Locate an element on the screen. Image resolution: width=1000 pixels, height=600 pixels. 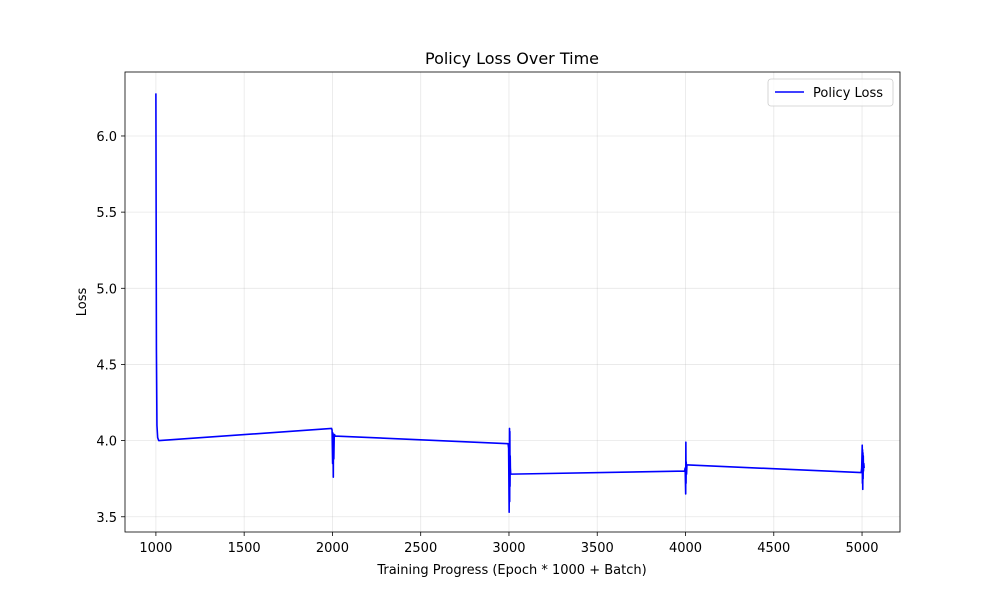
y-tick-label: 3.5 is located at coordinates (106, 518).